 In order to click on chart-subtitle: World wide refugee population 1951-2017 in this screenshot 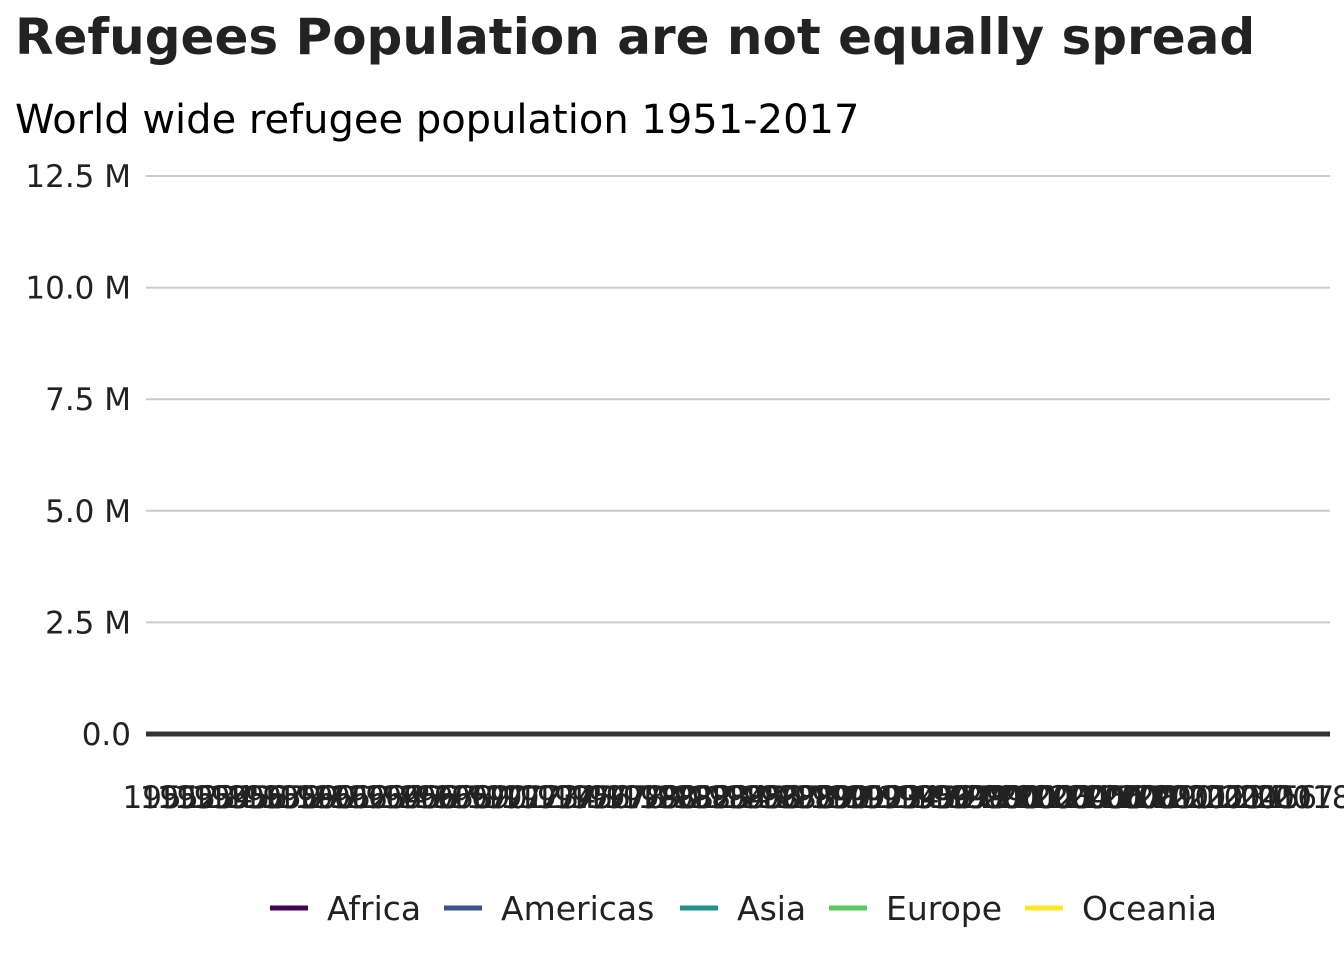, I will do `click(437, 120)`.